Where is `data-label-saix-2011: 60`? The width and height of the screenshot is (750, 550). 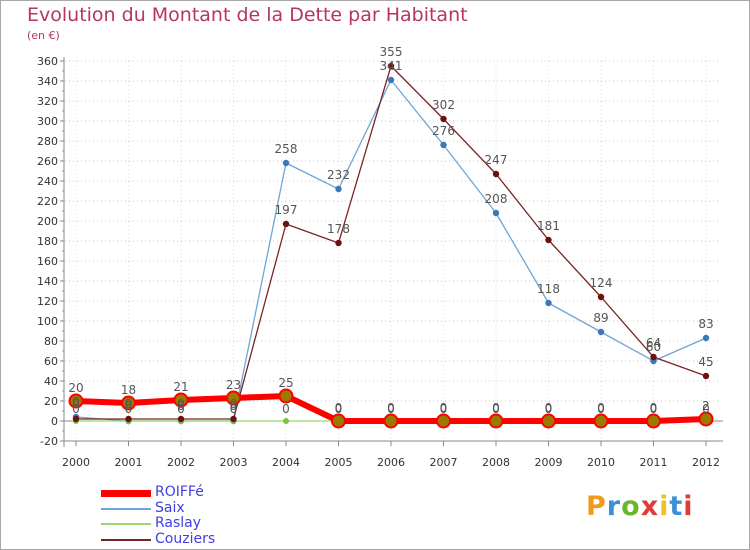 data-label-saix-2011: 60 is located at coordinates (653, 347).